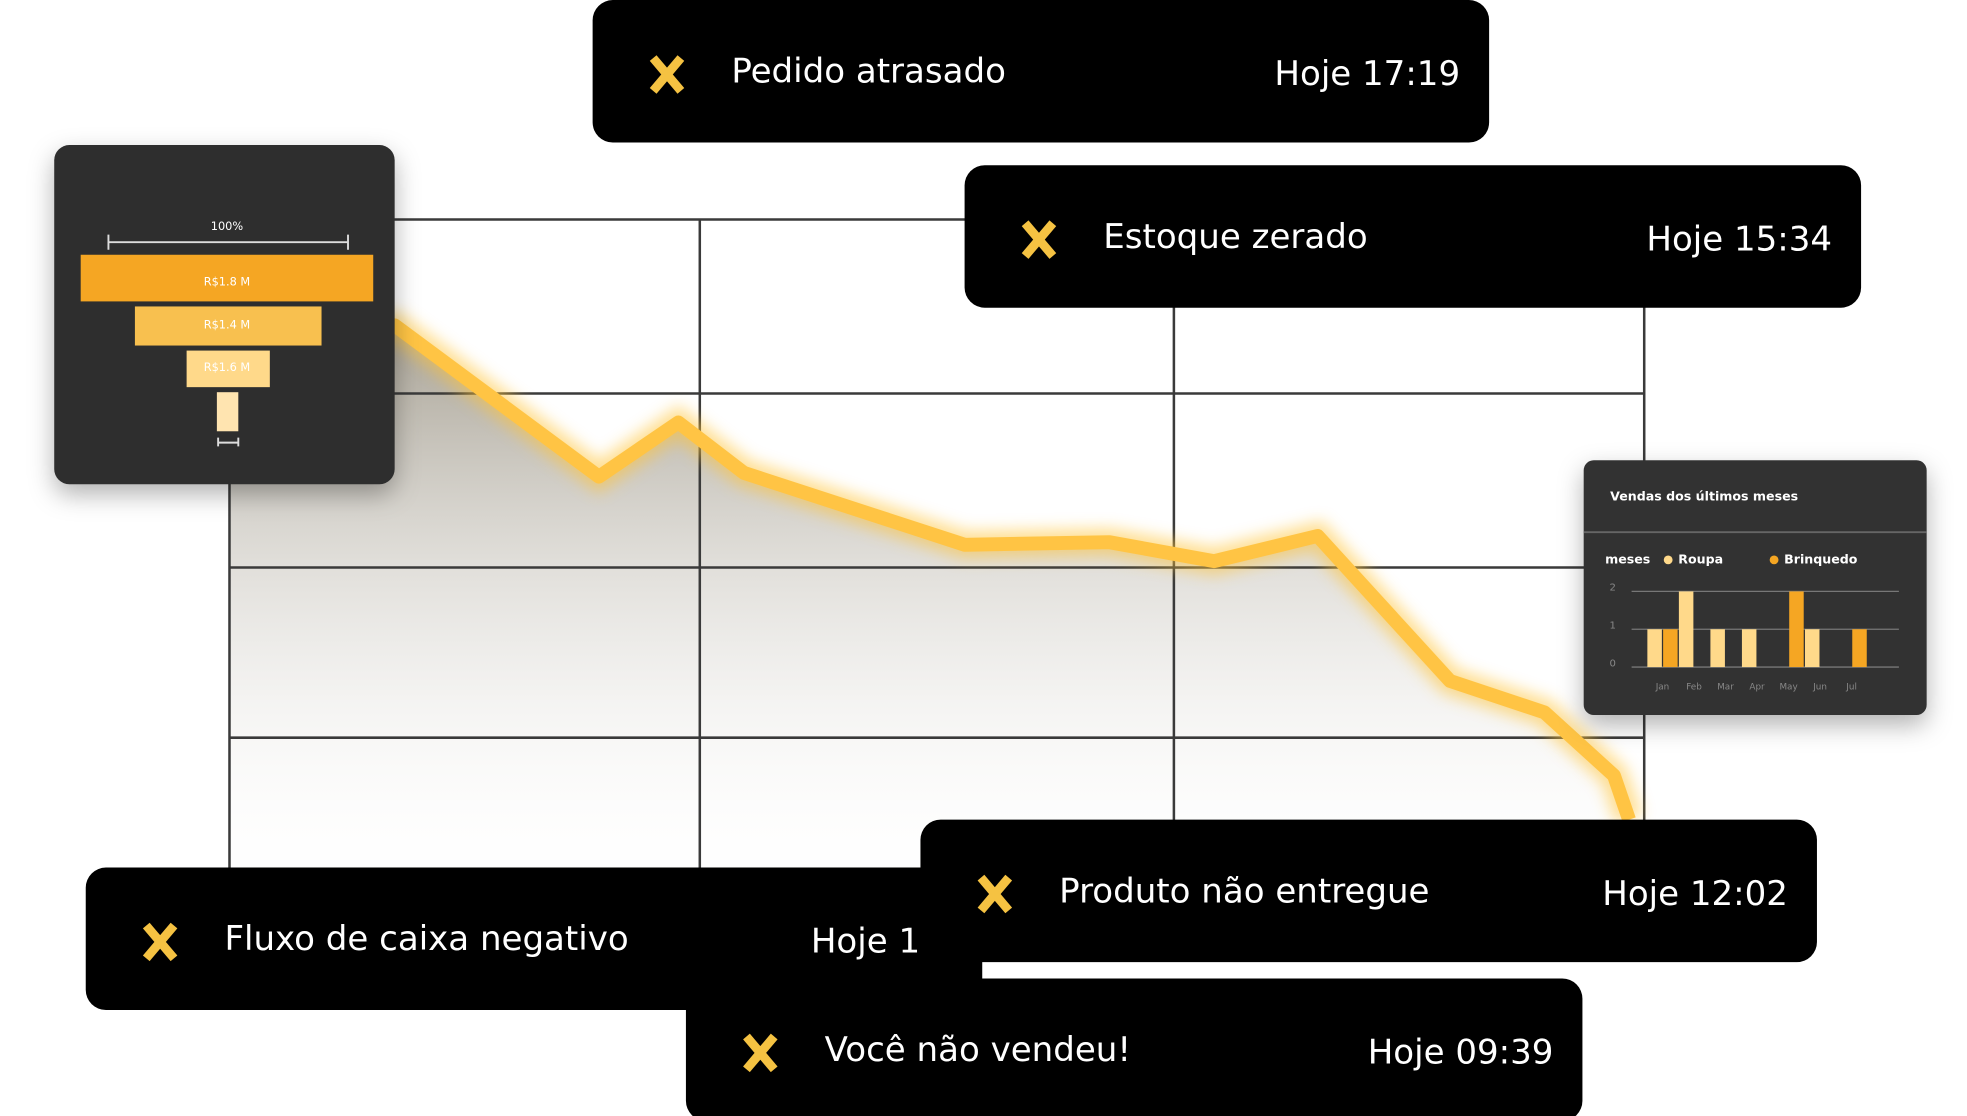 This screenshot has width=1967, height=1116. I want to click on y-tick-label: 2, so click(1612, 588).